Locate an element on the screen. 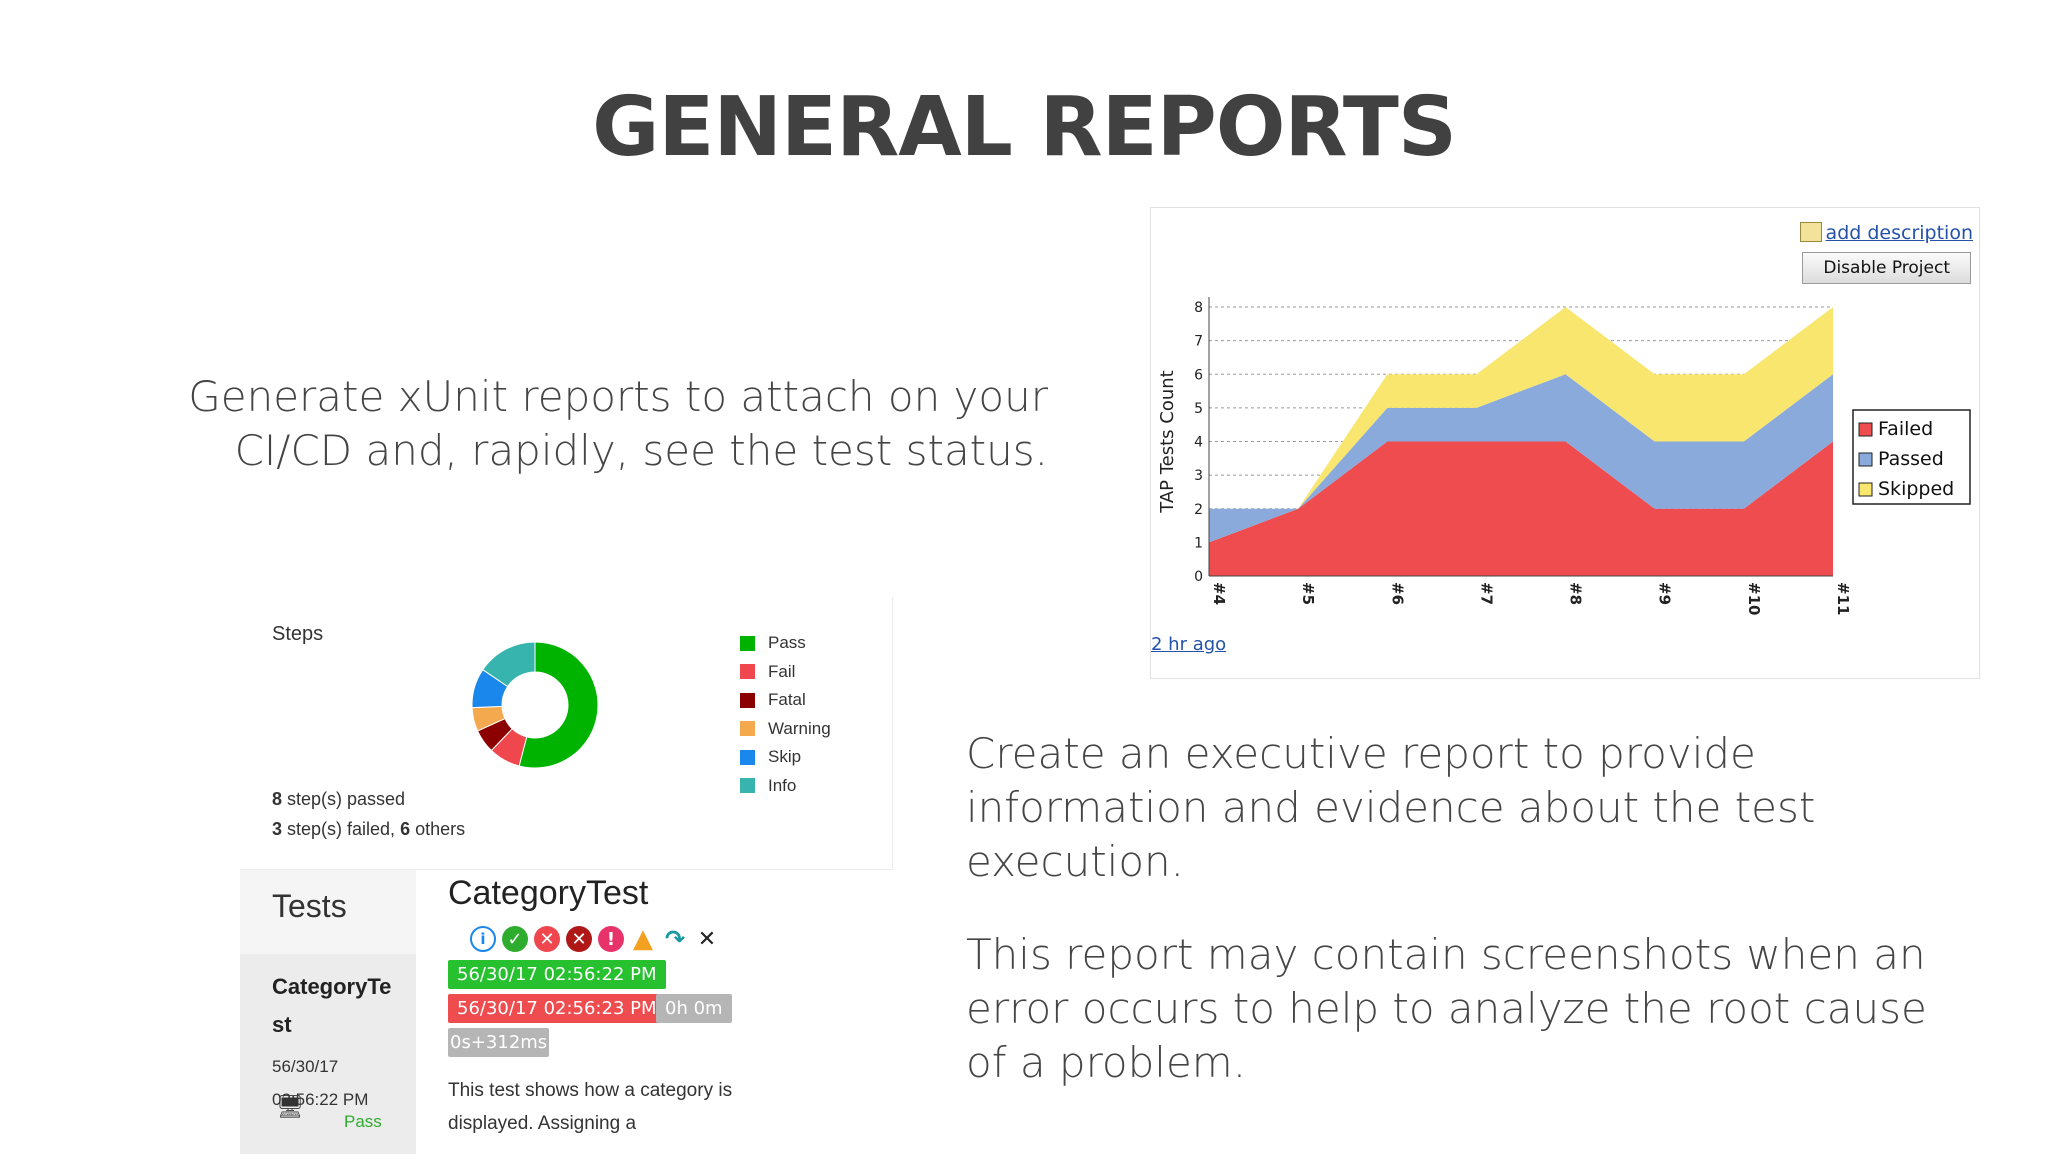 The height and width of the screenshot is (1154, 2048). fatal-icon: ✕ is located at coordinates (579, 939).